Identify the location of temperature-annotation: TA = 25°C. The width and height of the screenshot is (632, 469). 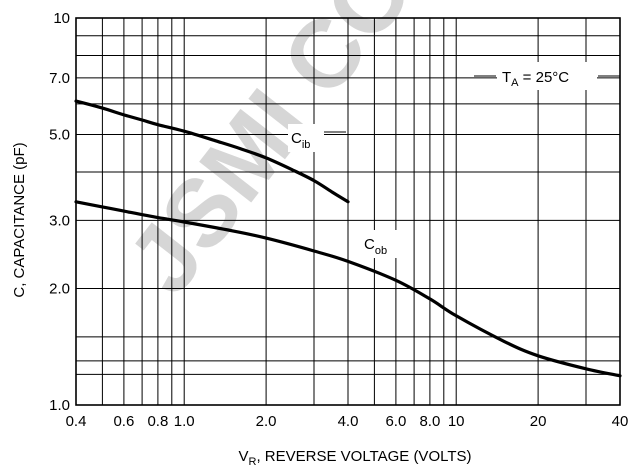
(535, 79).